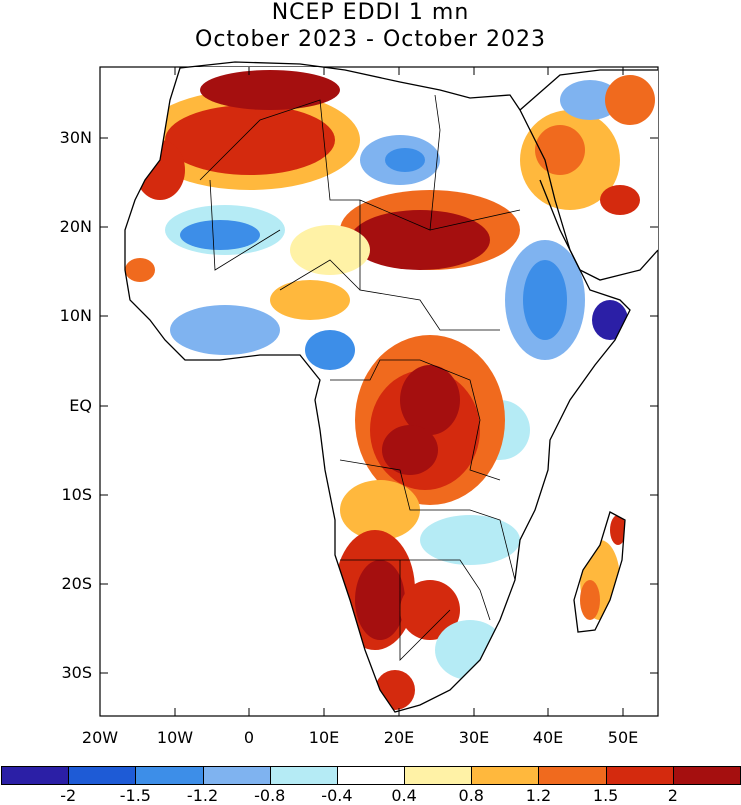  I want to click on lon-label-20e: 20E, so click(399, 737).